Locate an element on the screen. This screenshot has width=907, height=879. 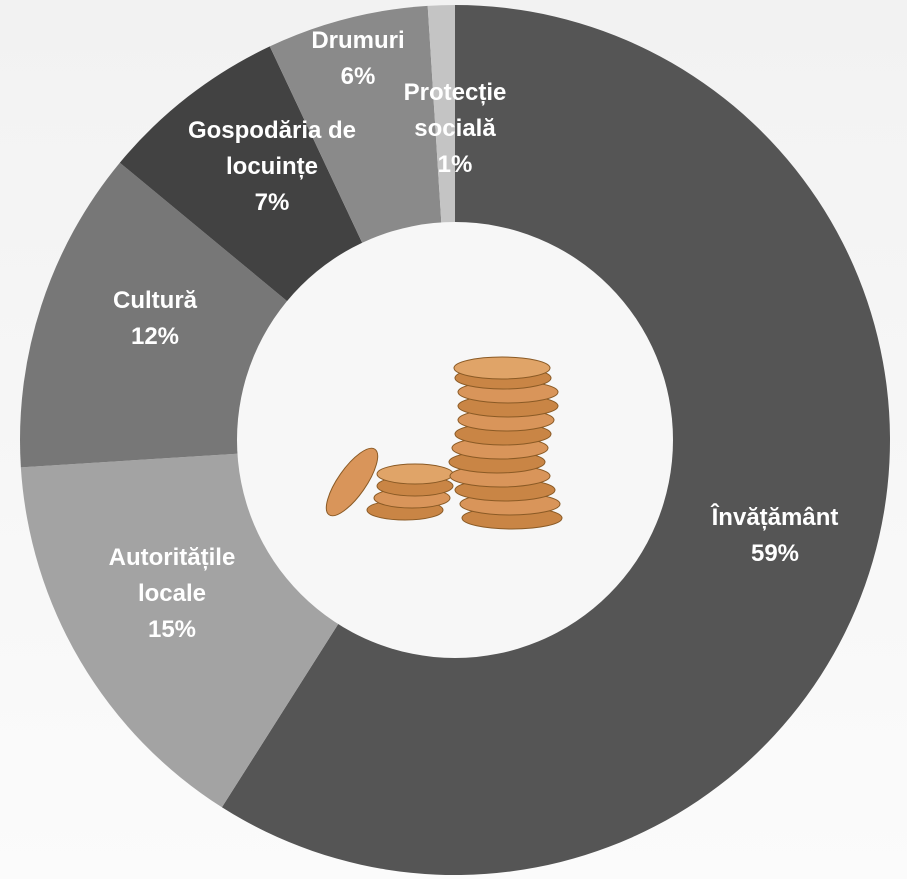
slice-label: Cultură is located at coordinates (155, 300).